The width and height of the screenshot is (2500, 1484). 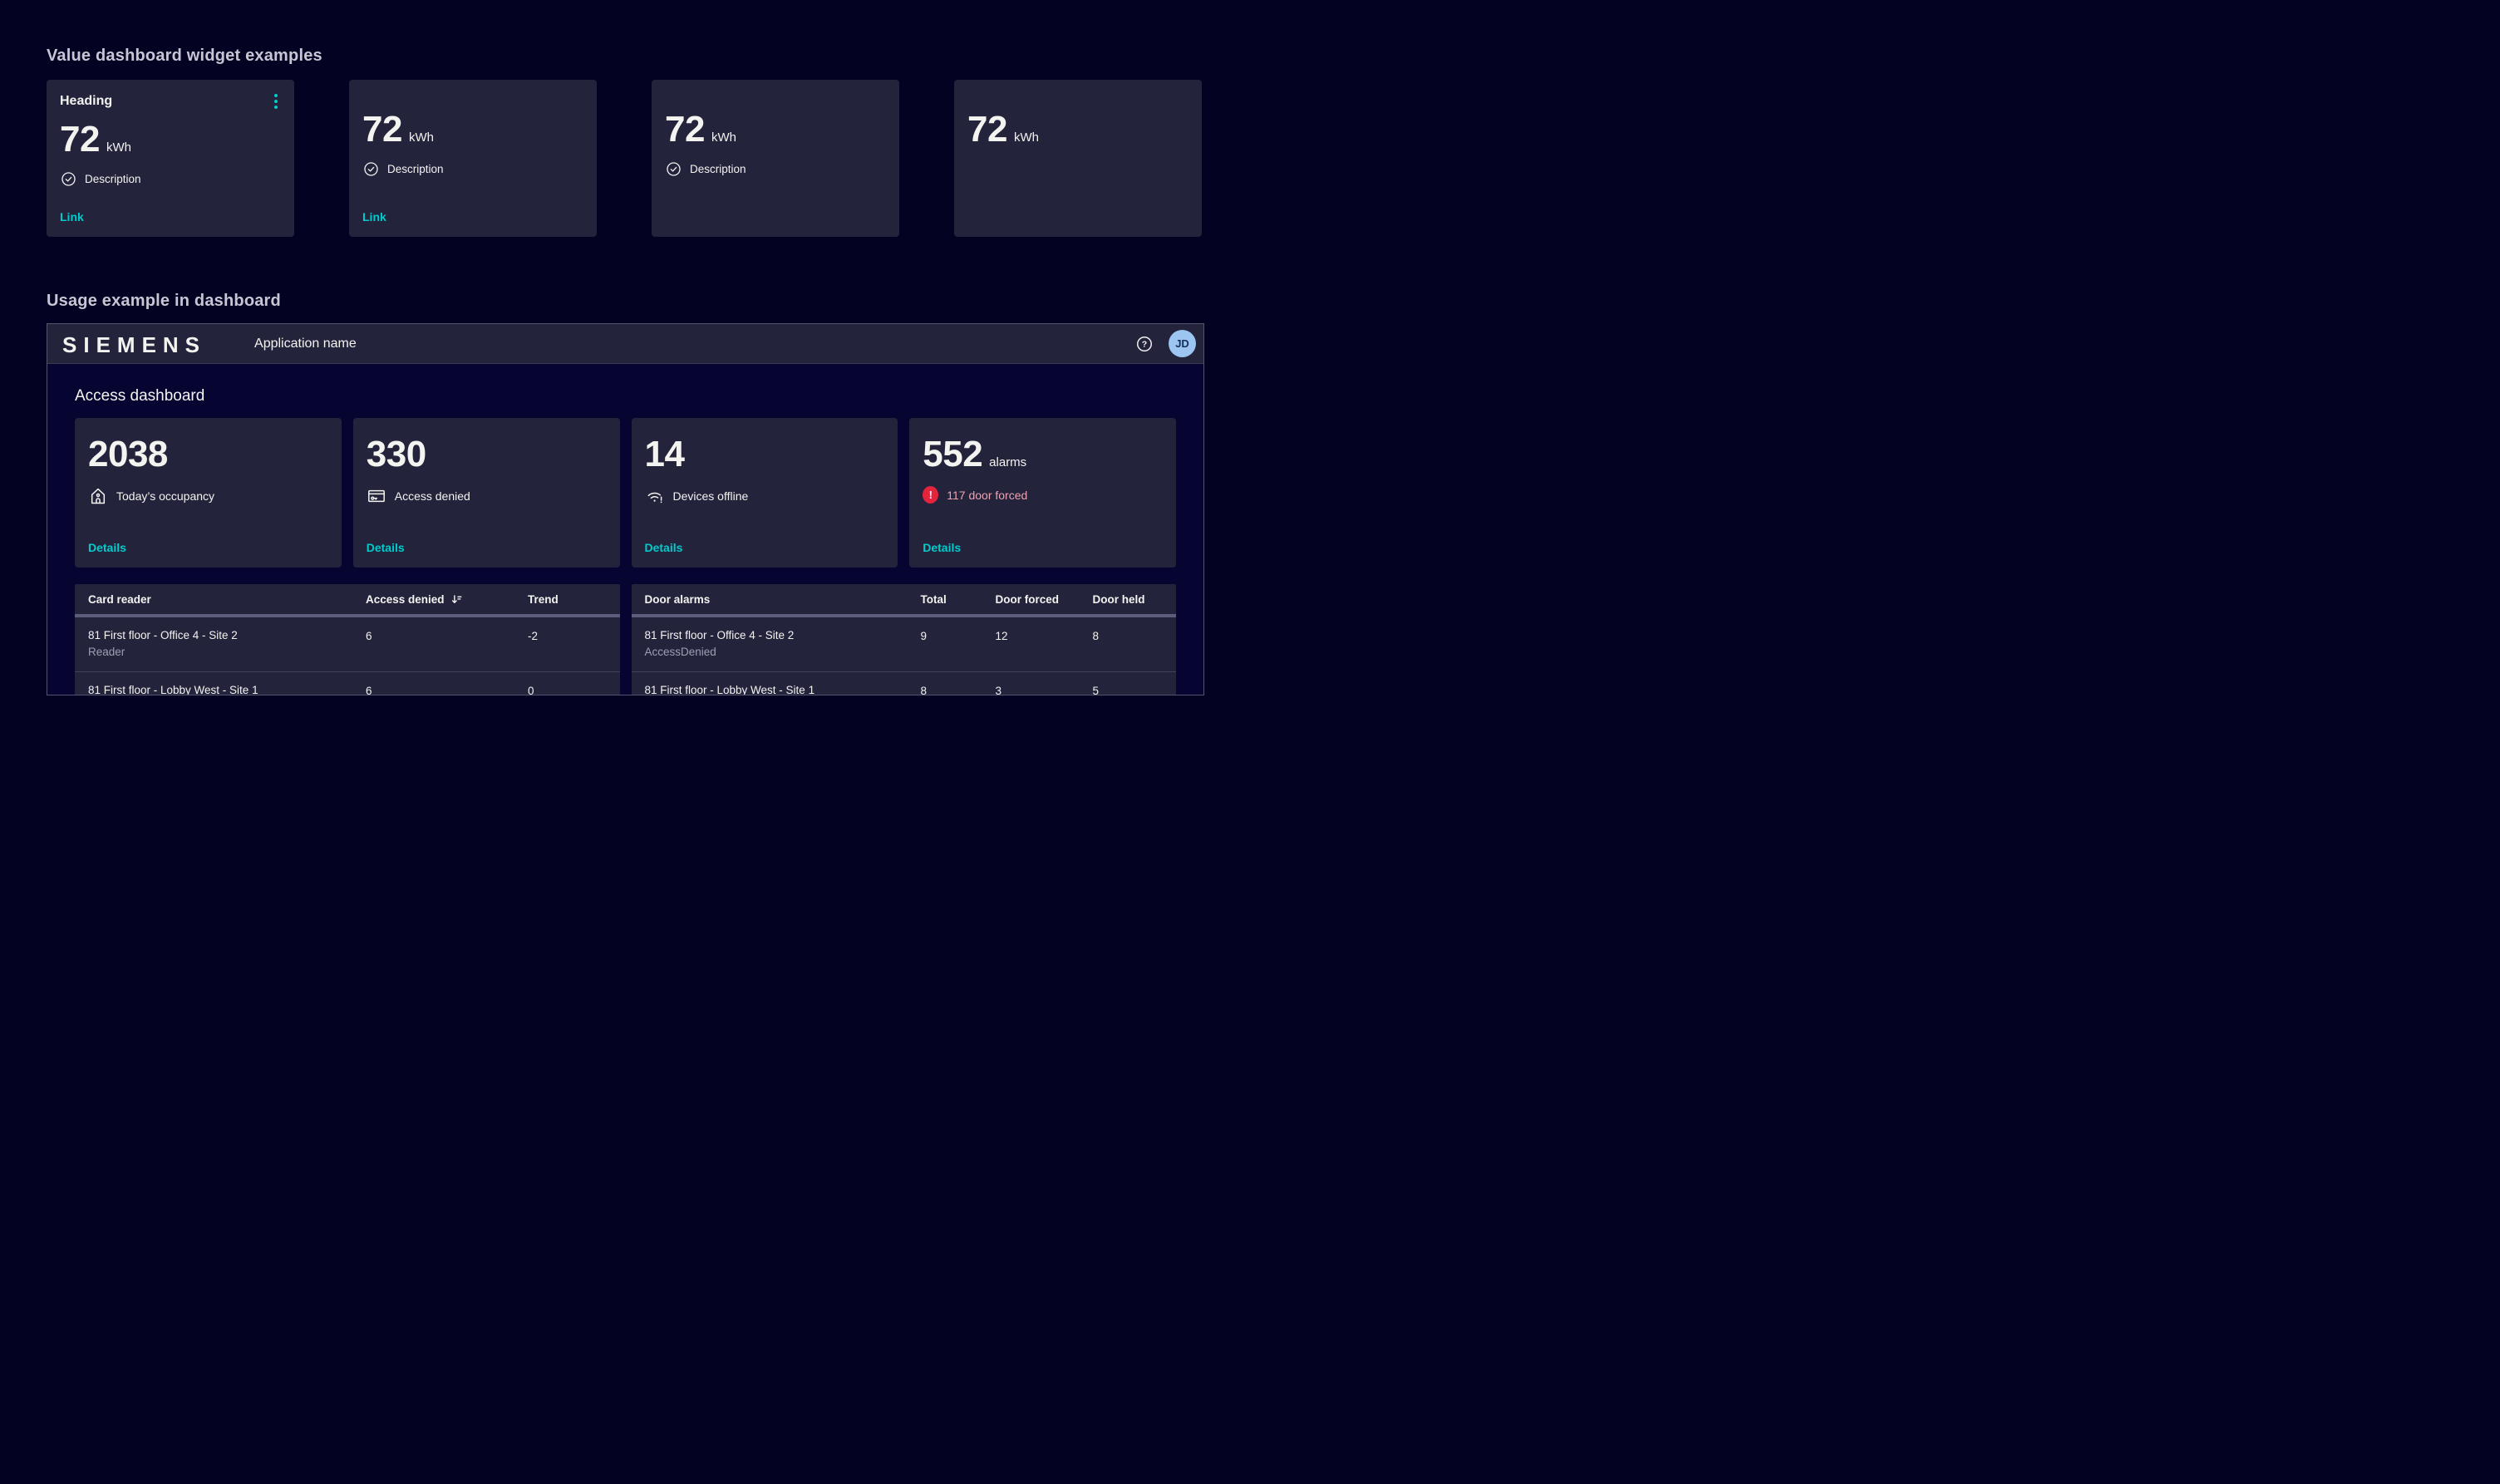 I want to click on kpi-unit: alarms, so click(x=1008, y=462).